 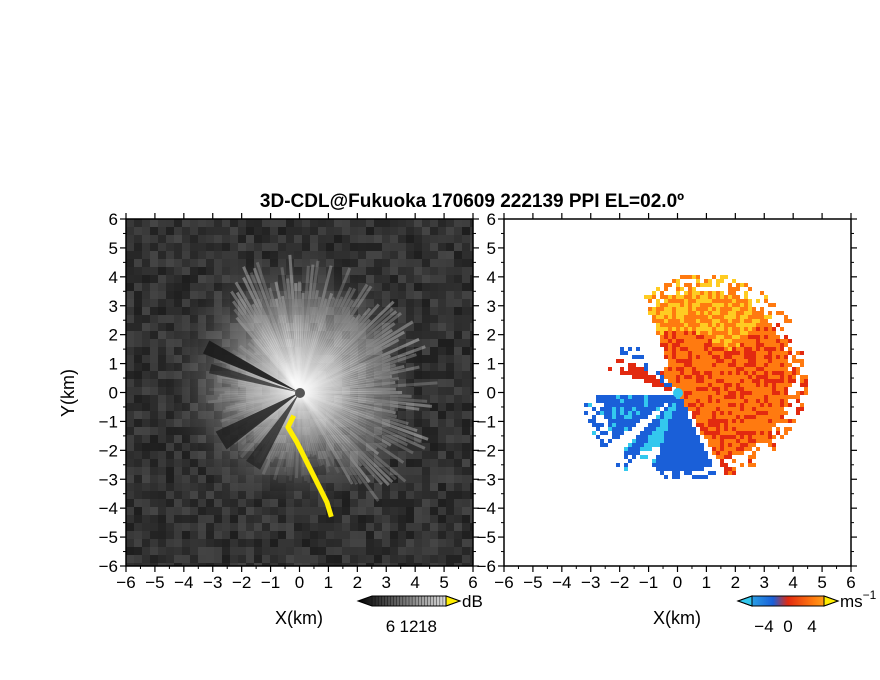 What do you see at coordinates (472, 601) in the screenshot?
I see `colorbar-unit-left: dB` at bounding box center [472, 601].